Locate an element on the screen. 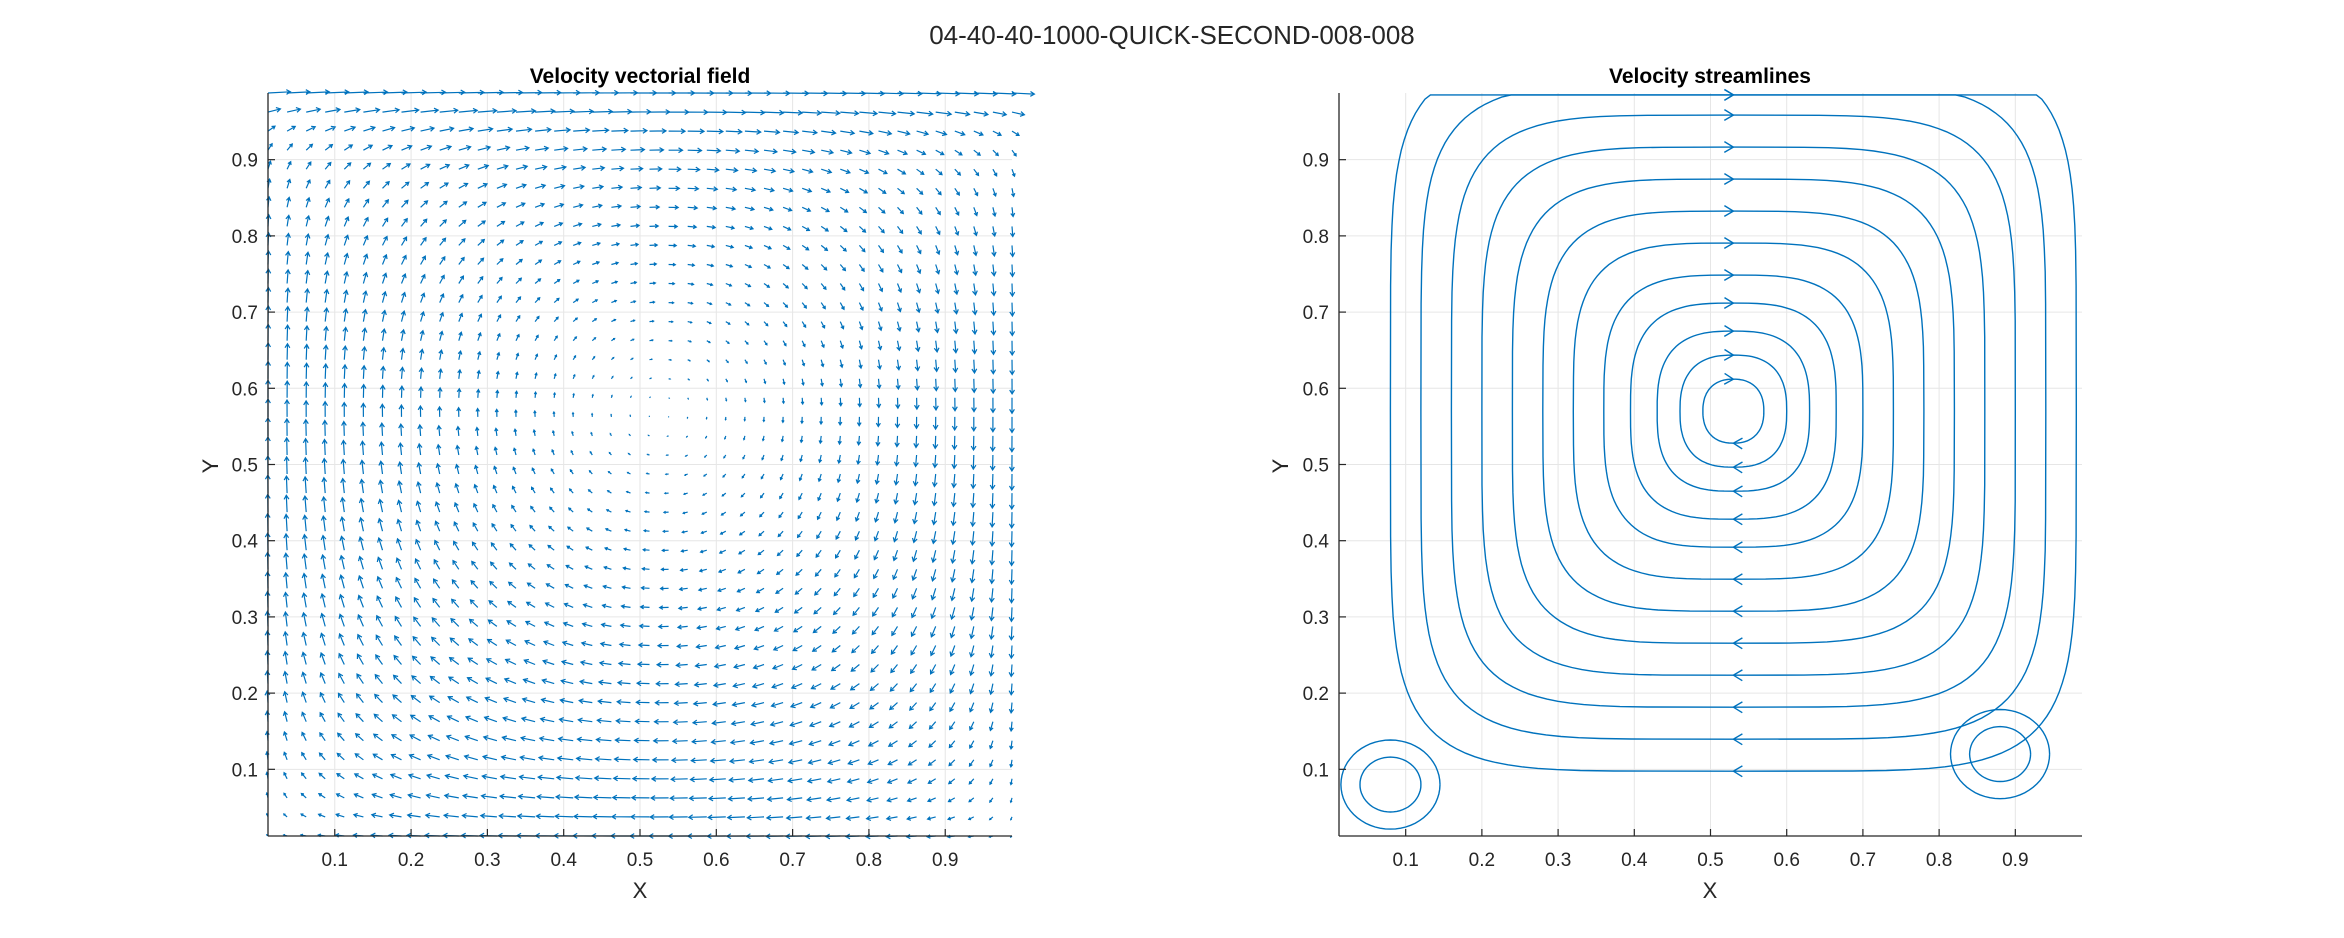  y-tick-label: 0.3 is located at coordinates (1316, 618).